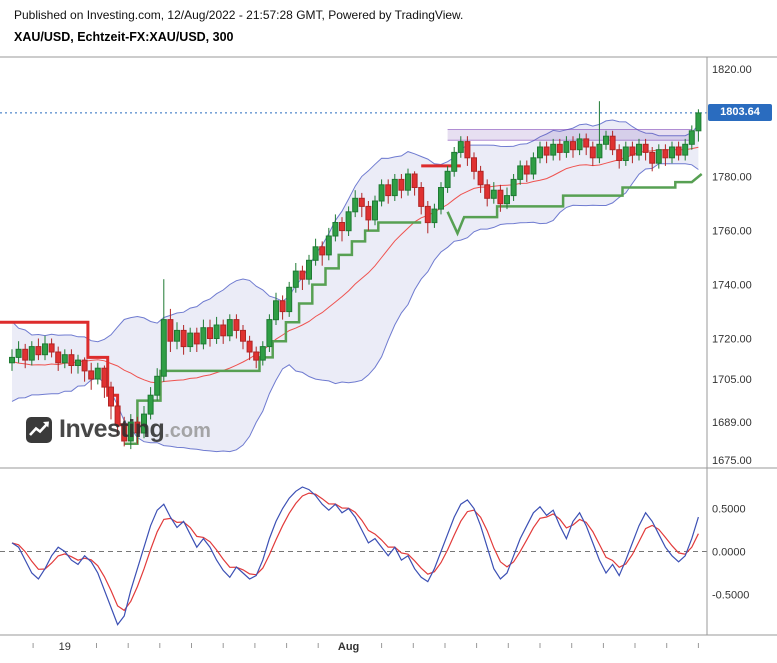 Image resolution: width=777 pixels, height=663 pixels. What do you see at coordinates (732, 70) in the screenshot?
I see `price-tick-label: 1820.00` at bounding box center [732, 70].